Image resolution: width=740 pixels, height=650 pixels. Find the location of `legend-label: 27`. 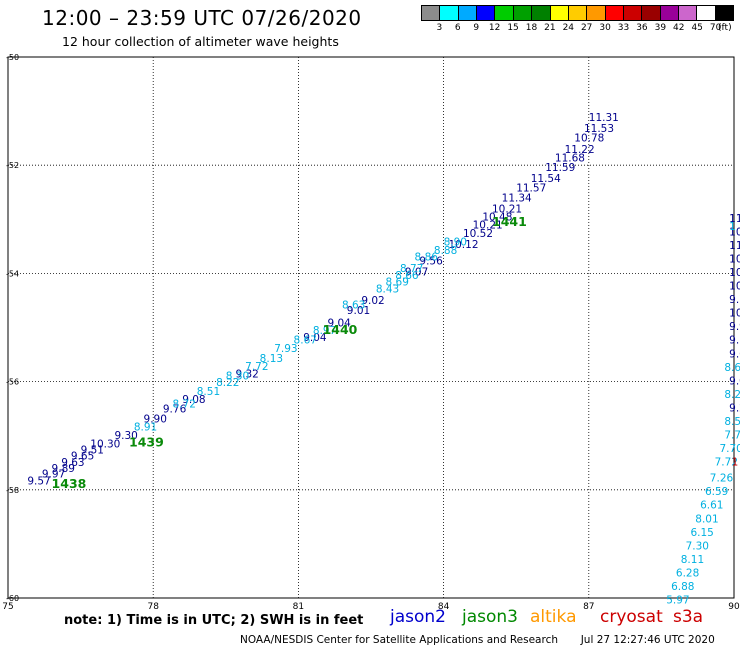

legend-label: 27 is located at coordinates (586, 28).